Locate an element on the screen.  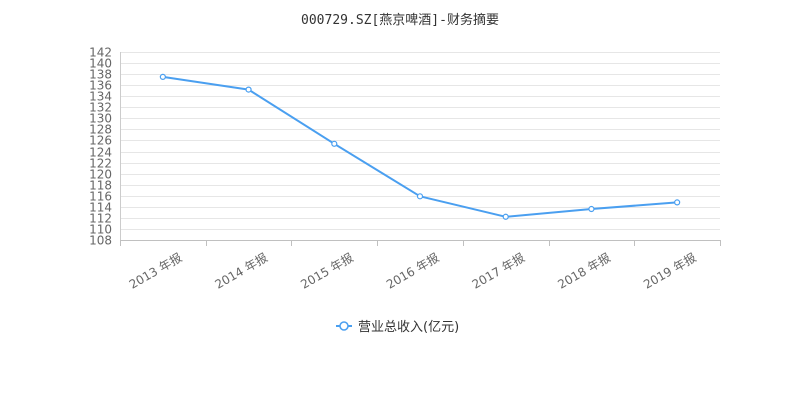
y-tick-label: 132 is located at coordinates (100, 108).